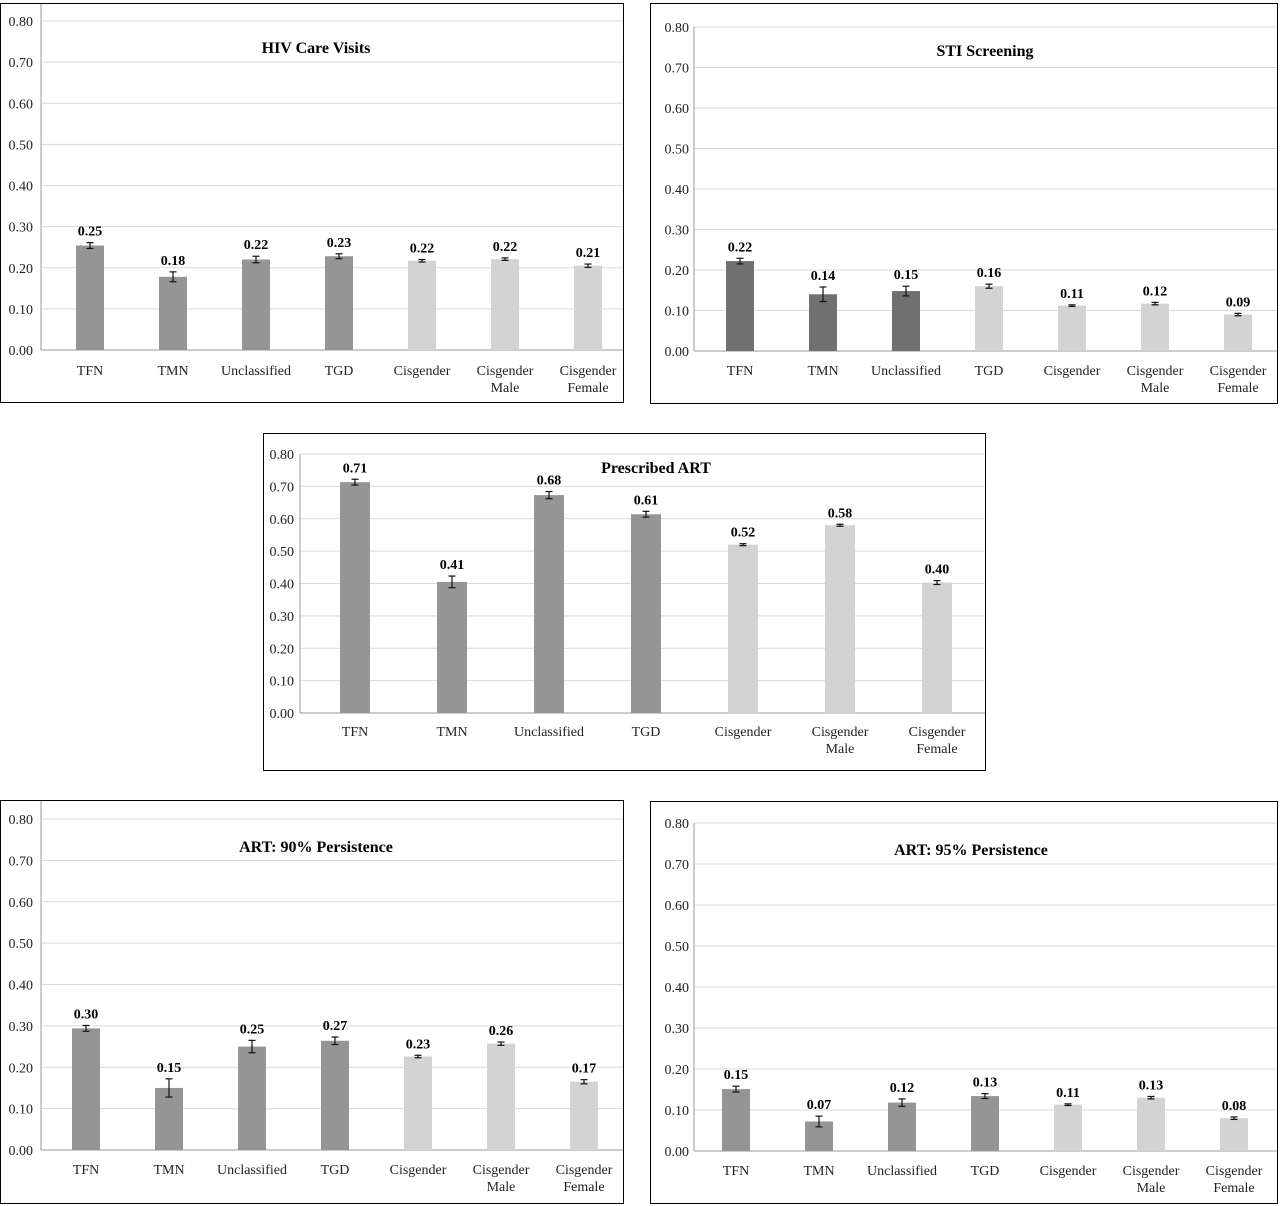 This screenshot has height=1206, width=1280. What do you see at coordinates (740, 371) in the screenshot?
I see `x-tick-label: TFN` at bounding box center [740, 371].